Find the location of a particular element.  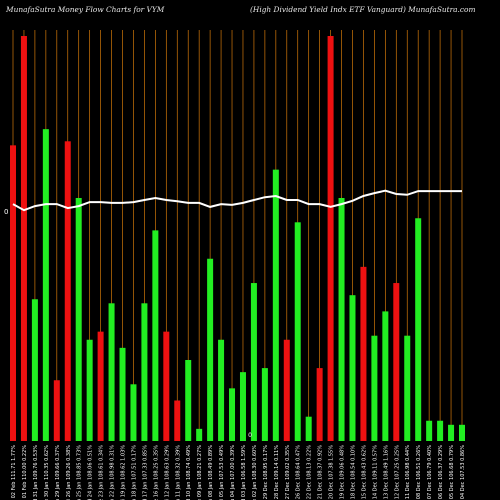

x-tick-label: Tue 30 Jan 110.35 0.62% is located at coordinates (47, 472).